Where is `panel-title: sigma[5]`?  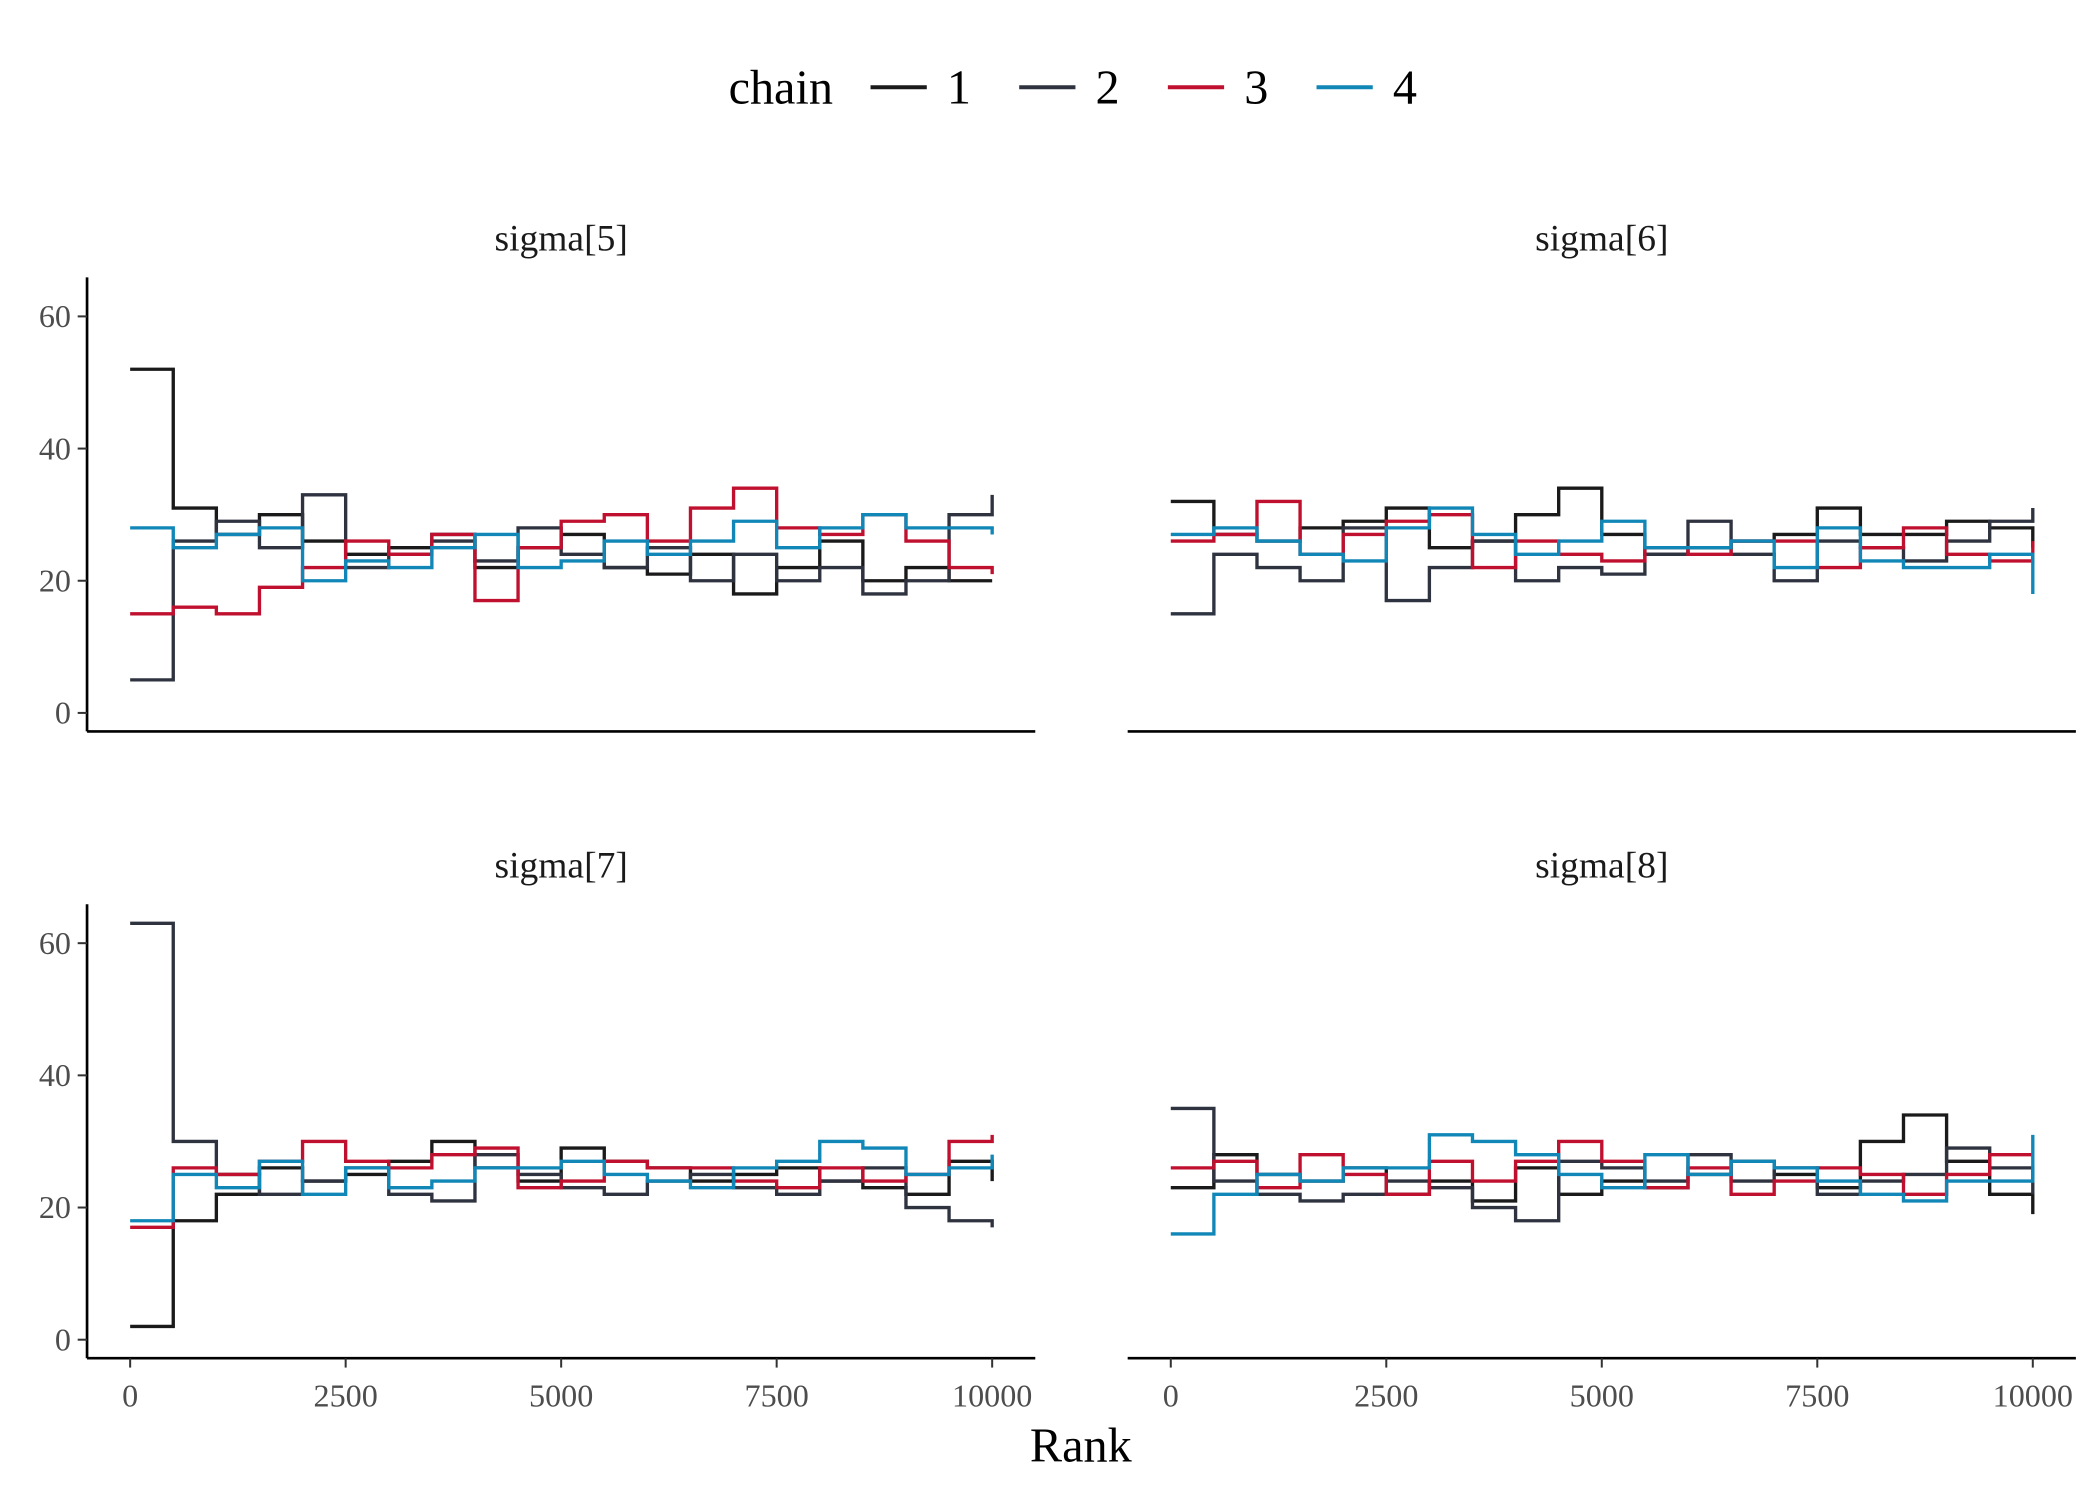 panel-title: sigma[5] is located at coordinates (561, 239).